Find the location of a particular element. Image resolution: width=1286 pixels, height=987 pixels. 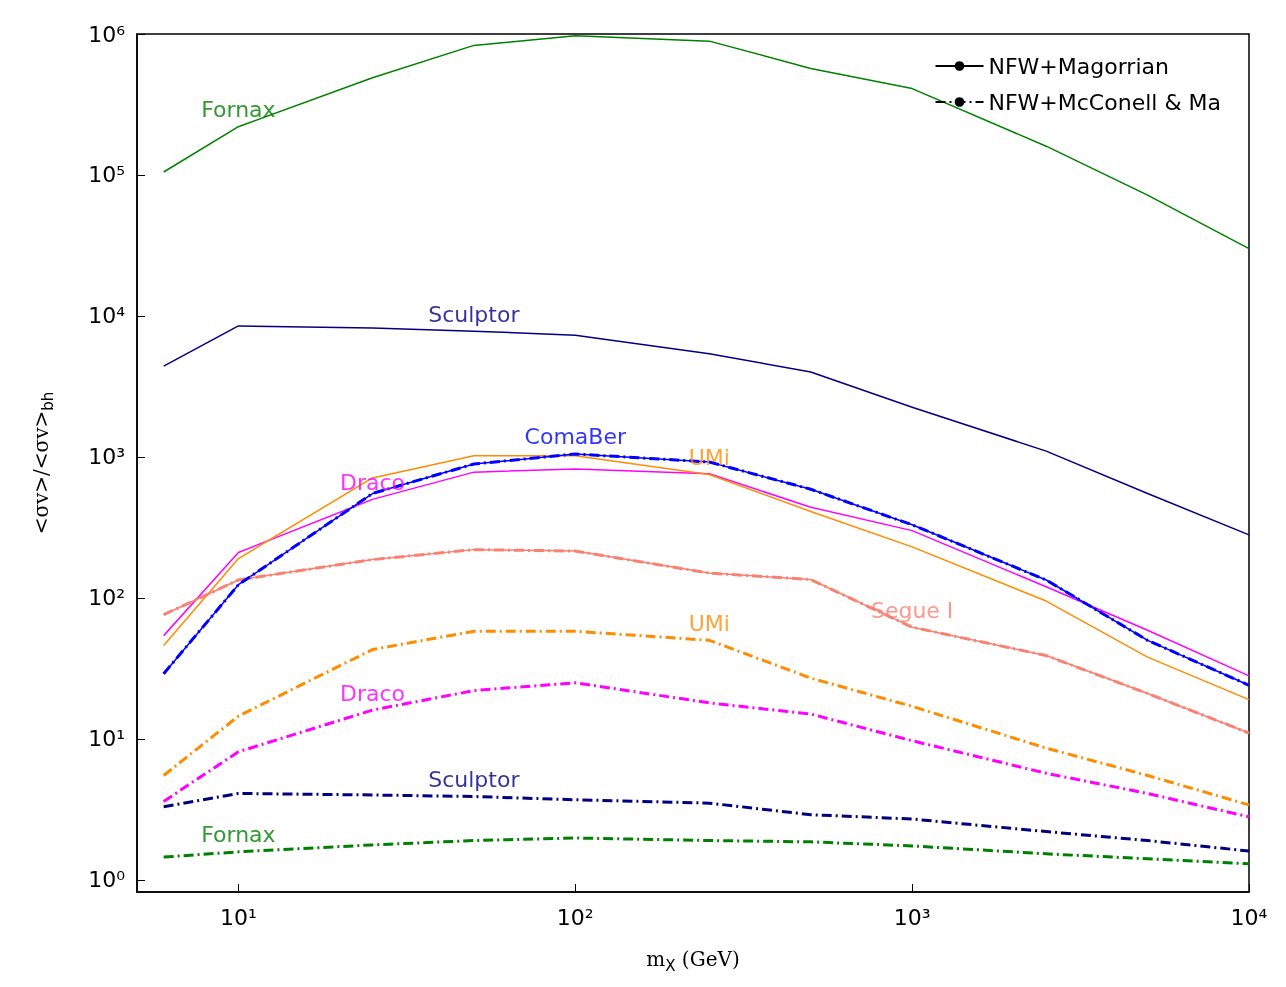

annotation: UMi is located at coordinates (709, 623).